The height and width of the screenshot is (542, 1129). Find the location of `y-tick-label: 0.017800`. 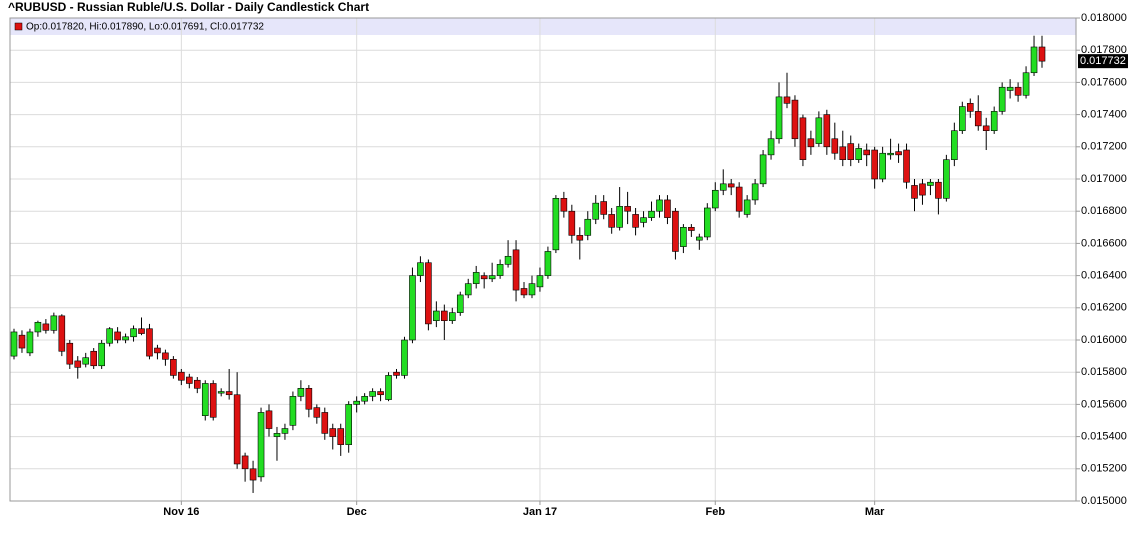

y-tick-label: 0.017800 is located at coordinates (1104, 50).